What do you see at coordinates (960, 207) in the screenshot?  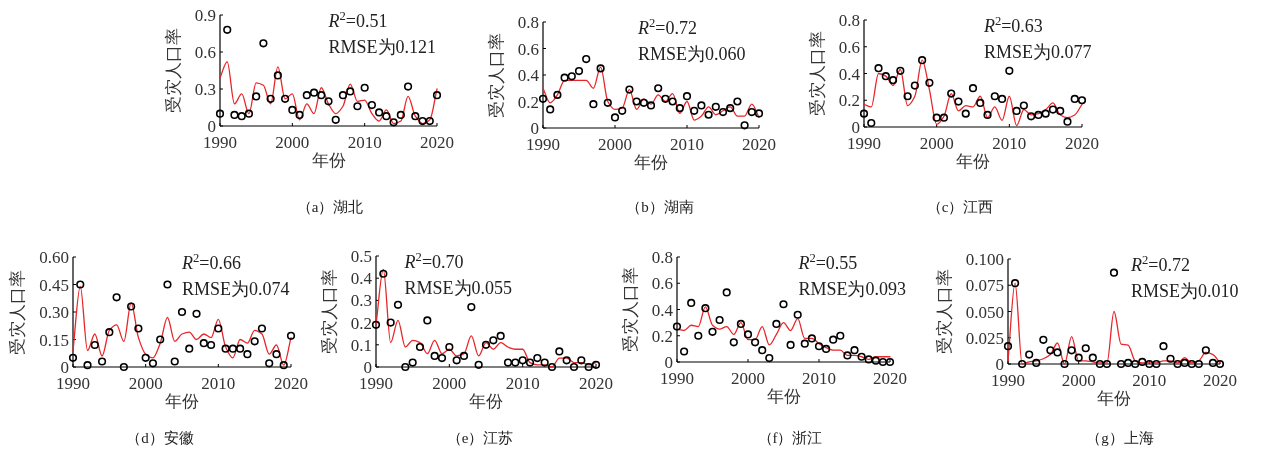 I see `text: （c）江西` at bounding box center [960, 207].